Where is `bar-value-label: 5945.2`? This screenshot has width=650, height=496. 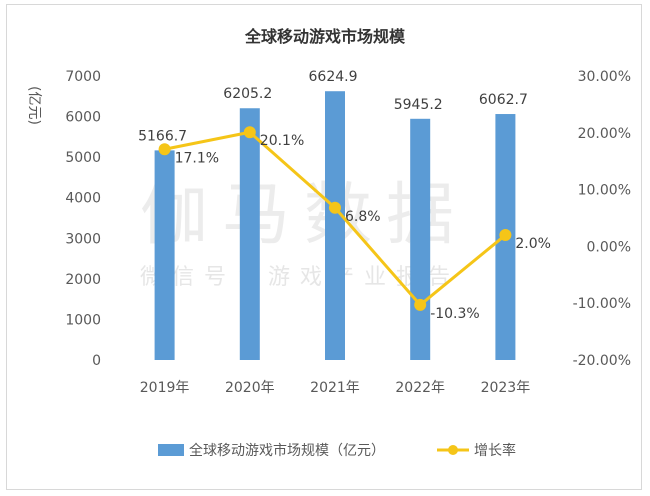
bar-value-label: 5945.2 is located at coordinates (418, 105).